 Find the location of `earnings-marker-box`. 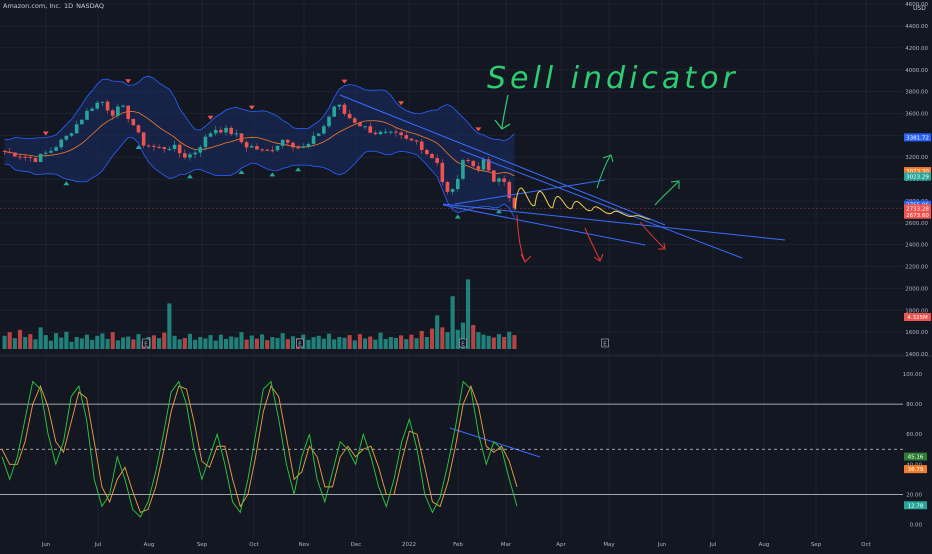

earnings-marker-box is located at coordinates (605, 343).